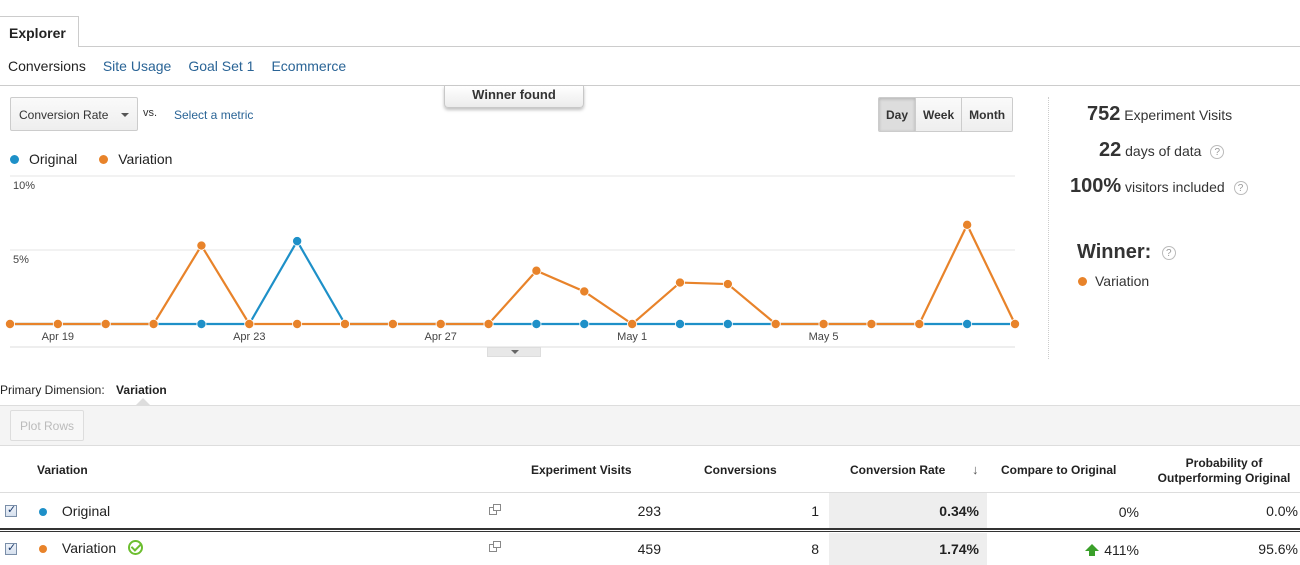 The height and width of the screenshot is (565, 1300). Describe the element at coordinates (1159, 114) in the screenshot. I see `experiment-visits-stat: 752 Experiment Visits` at that location.